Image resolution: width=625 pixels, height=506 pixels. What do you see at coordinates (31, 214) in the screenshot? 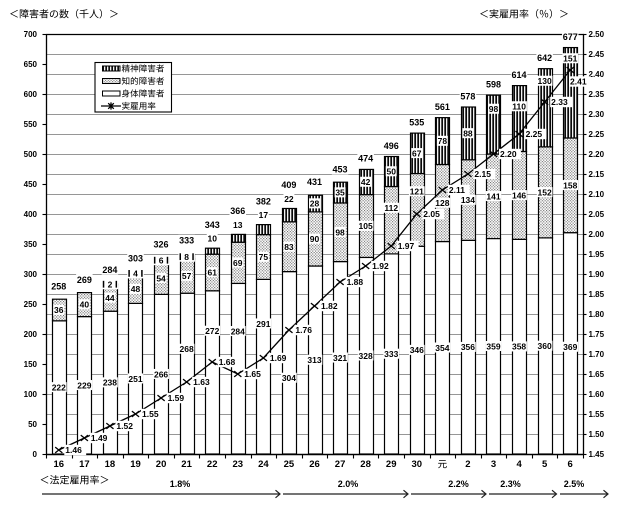
I see `svg-text: 400` at bounding box center [31, 214].